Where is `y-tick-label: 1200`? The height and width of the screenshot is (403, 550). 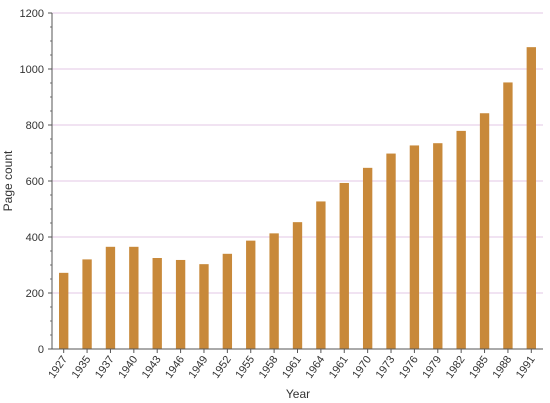
y-tick-label: 1200 is located at coordinates (32, 14).